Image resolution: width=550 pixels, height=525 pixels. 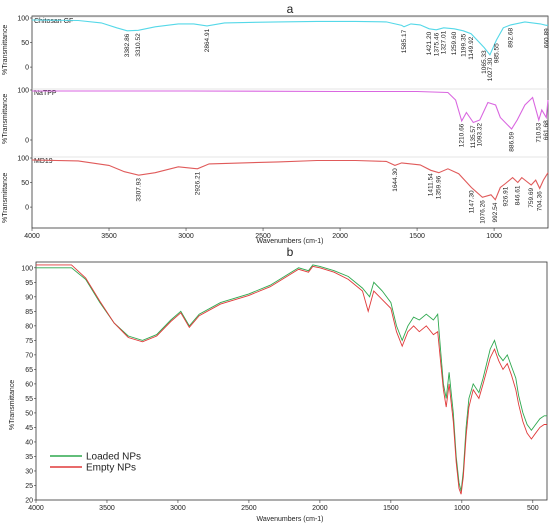 I want to click on peak-label: 892.68, so click(x=511, y=38).